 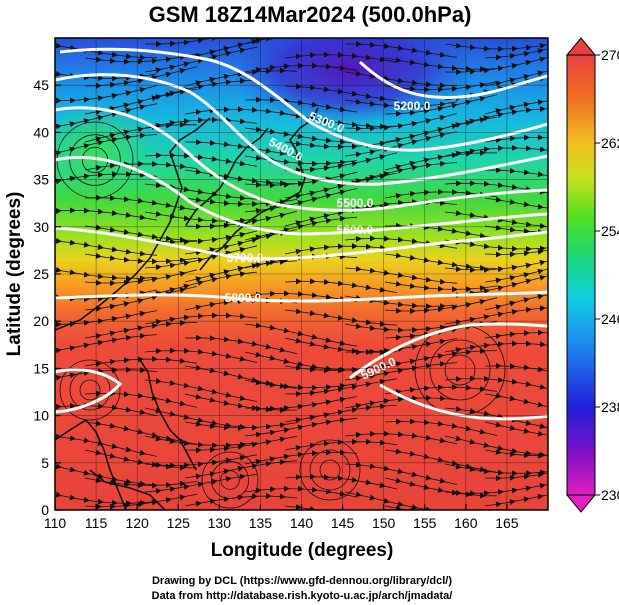 What do you see at coordinates (41, 416) in the screenshot?
I see `y-tick-label: 10` at bounding box center [41, 416].